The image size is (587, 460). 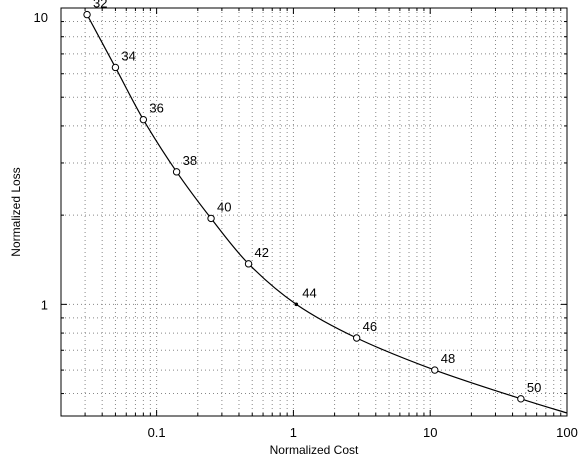 I want to click on data-point-label: 32, so click(x=100, y=5).